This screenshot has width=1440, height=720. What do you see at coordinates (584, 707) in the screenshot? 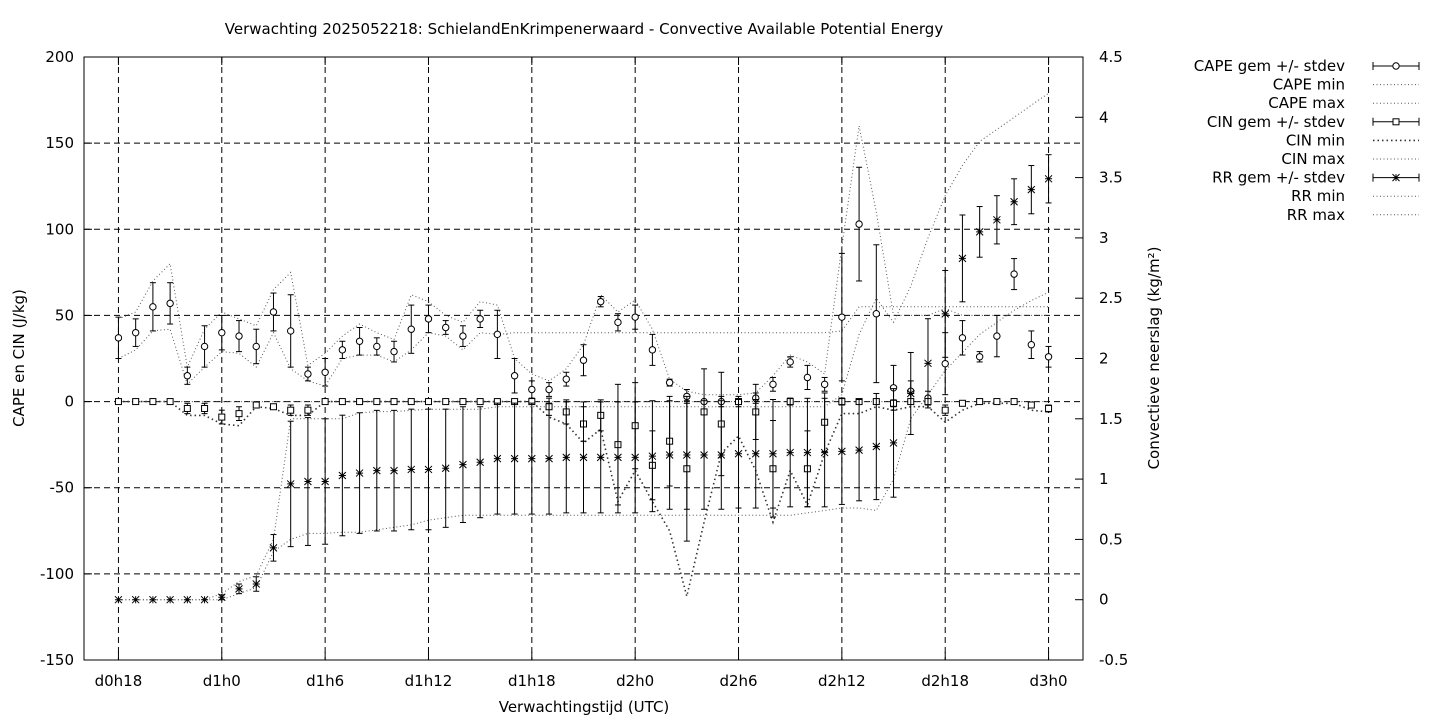
I see `x-axis-label: Verwachtingstijd (UTC)` at bounding box center [584, 707].